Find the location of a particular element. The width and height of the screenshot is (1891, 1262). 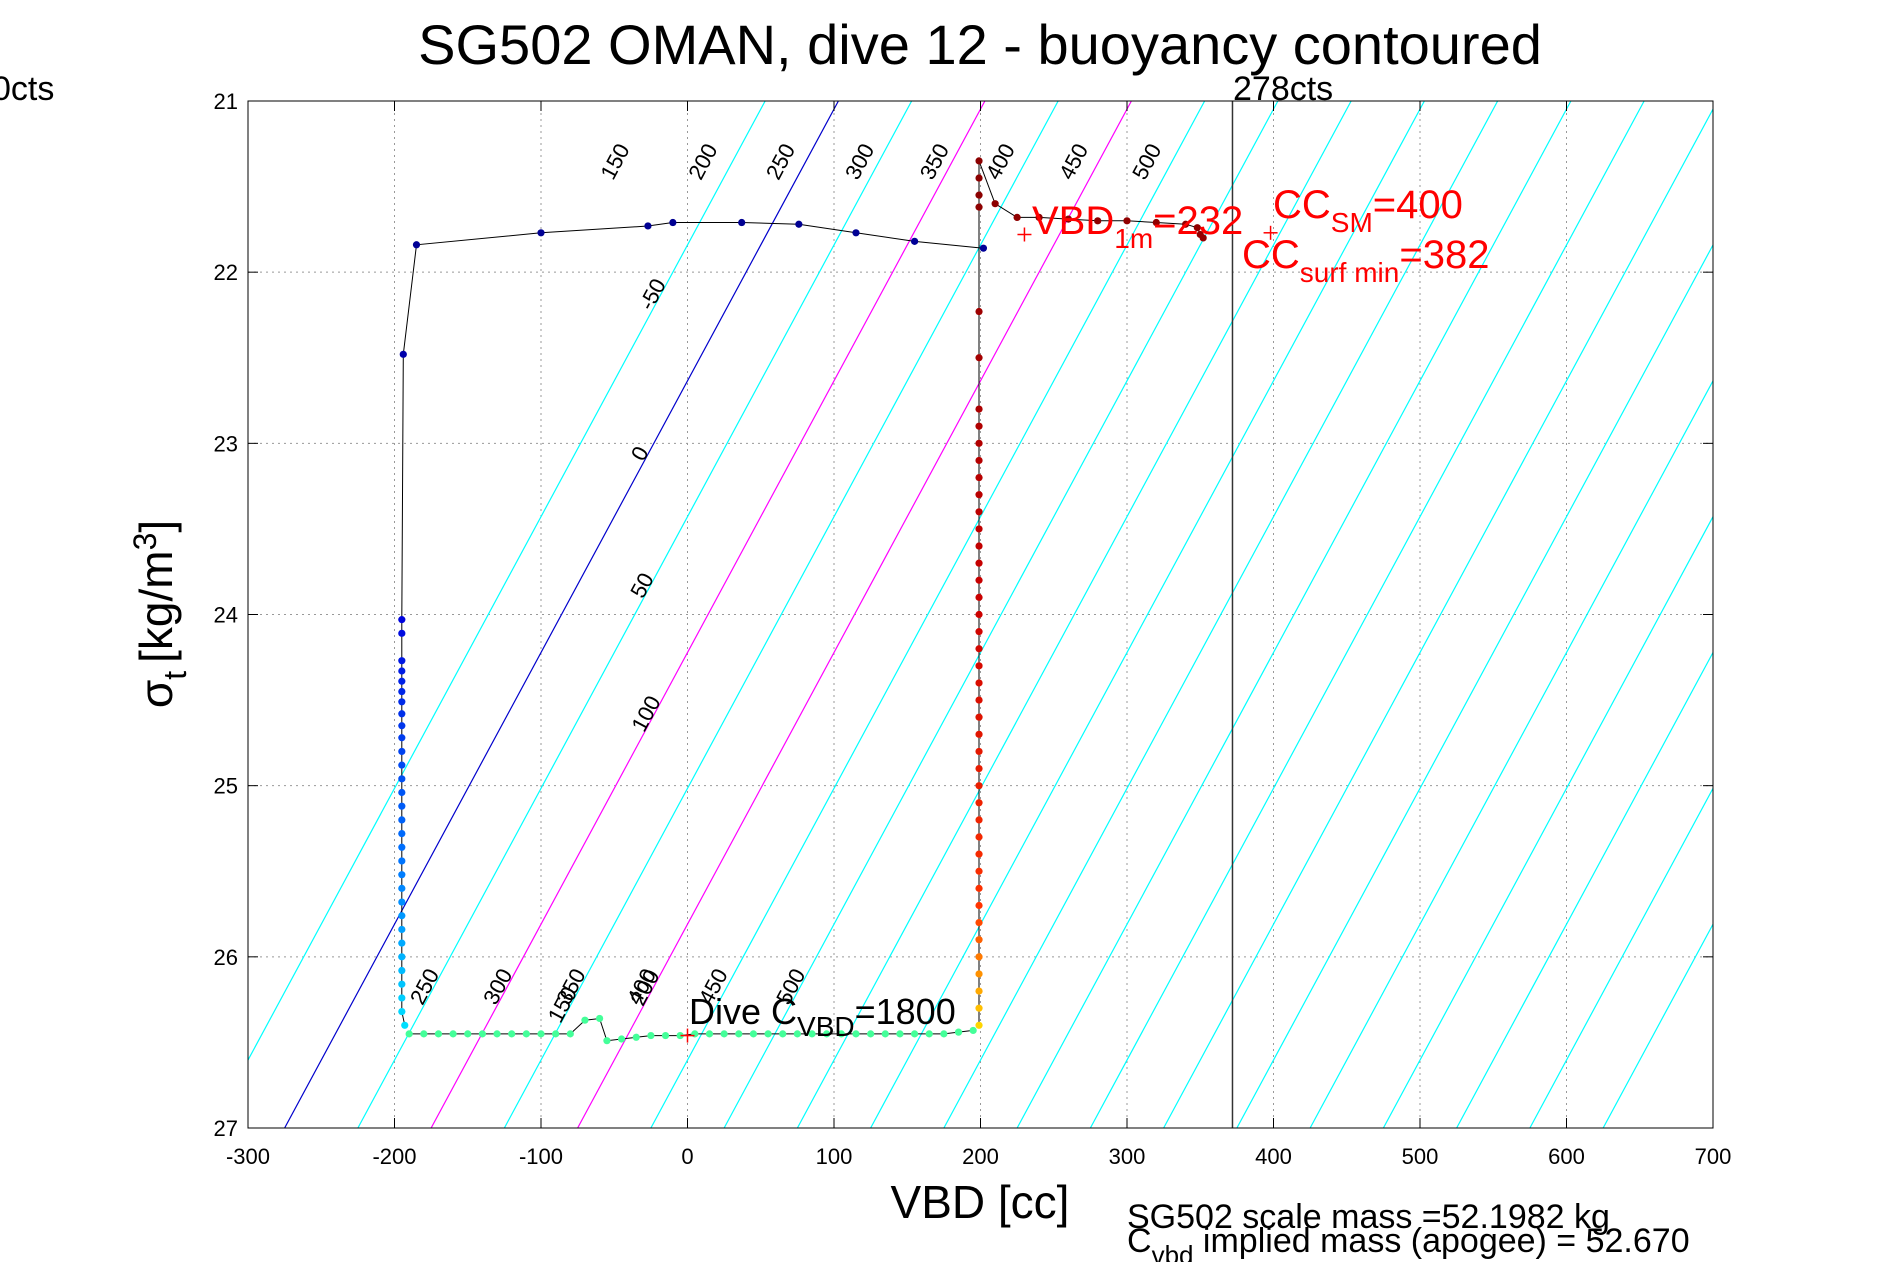

dive-cvbd-main: Dive C is located at coordinates (743, 1011).